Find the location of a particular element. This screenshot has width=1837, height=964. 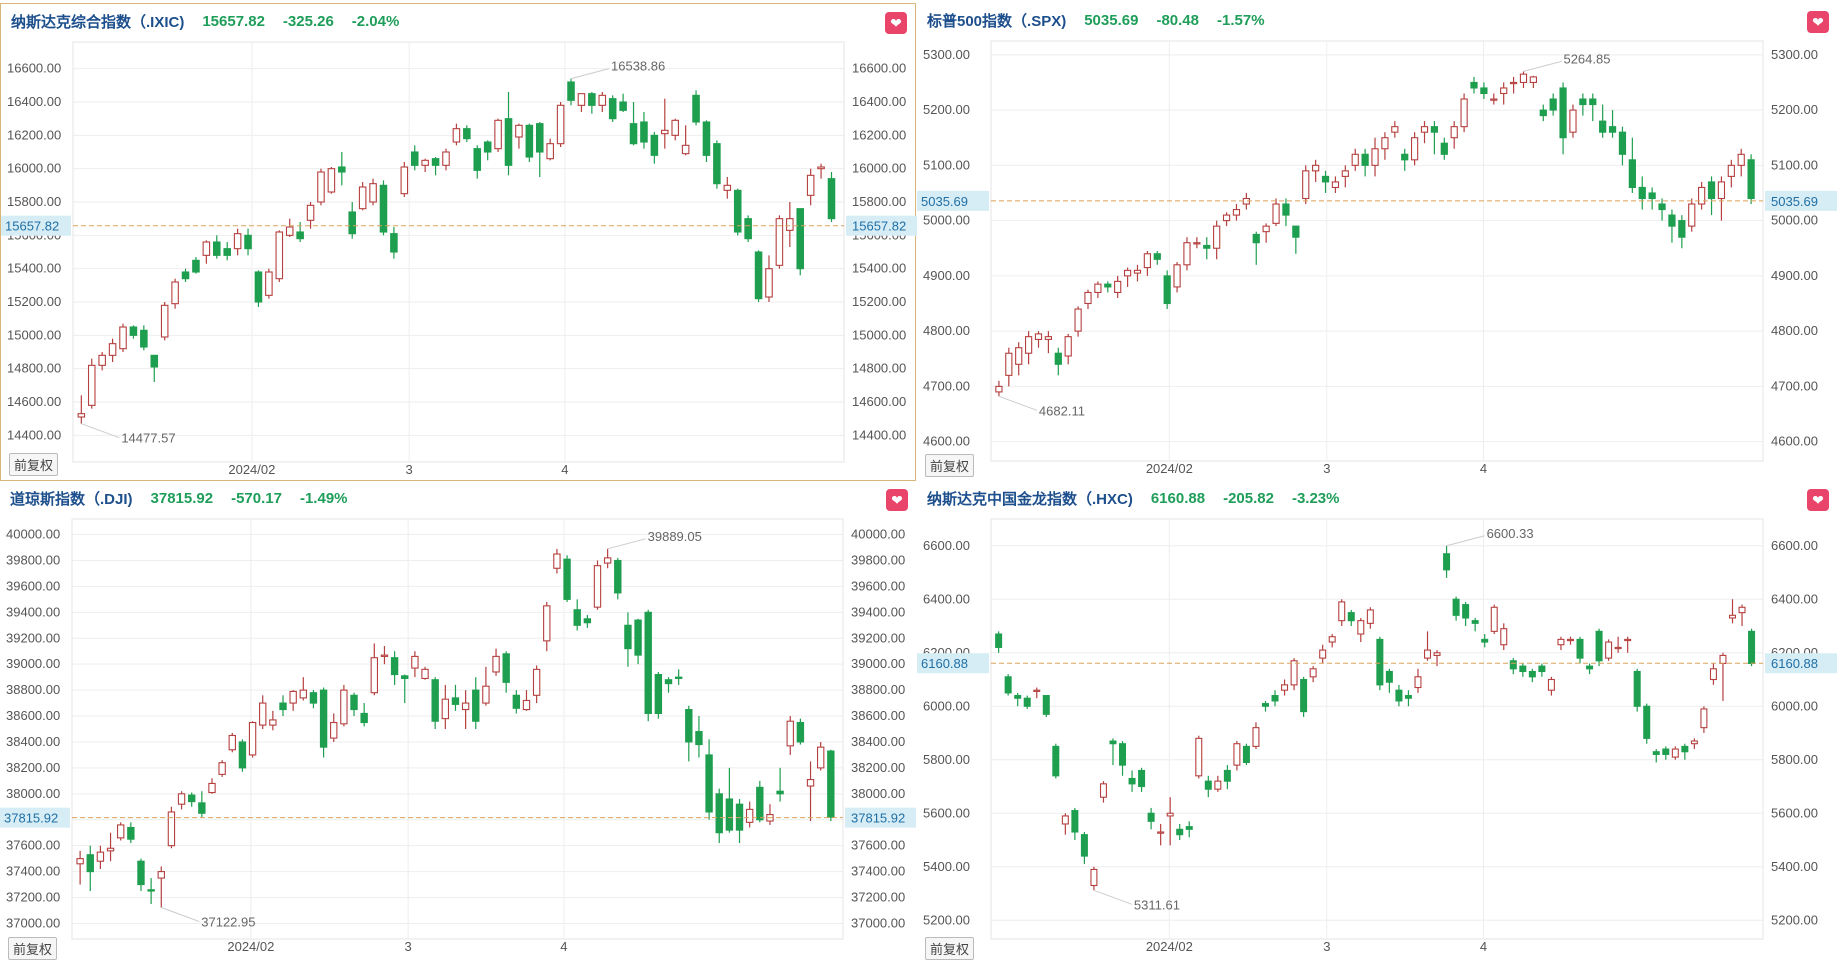

price-adjust-button: 前复权 is located at coordinates (34, 464).